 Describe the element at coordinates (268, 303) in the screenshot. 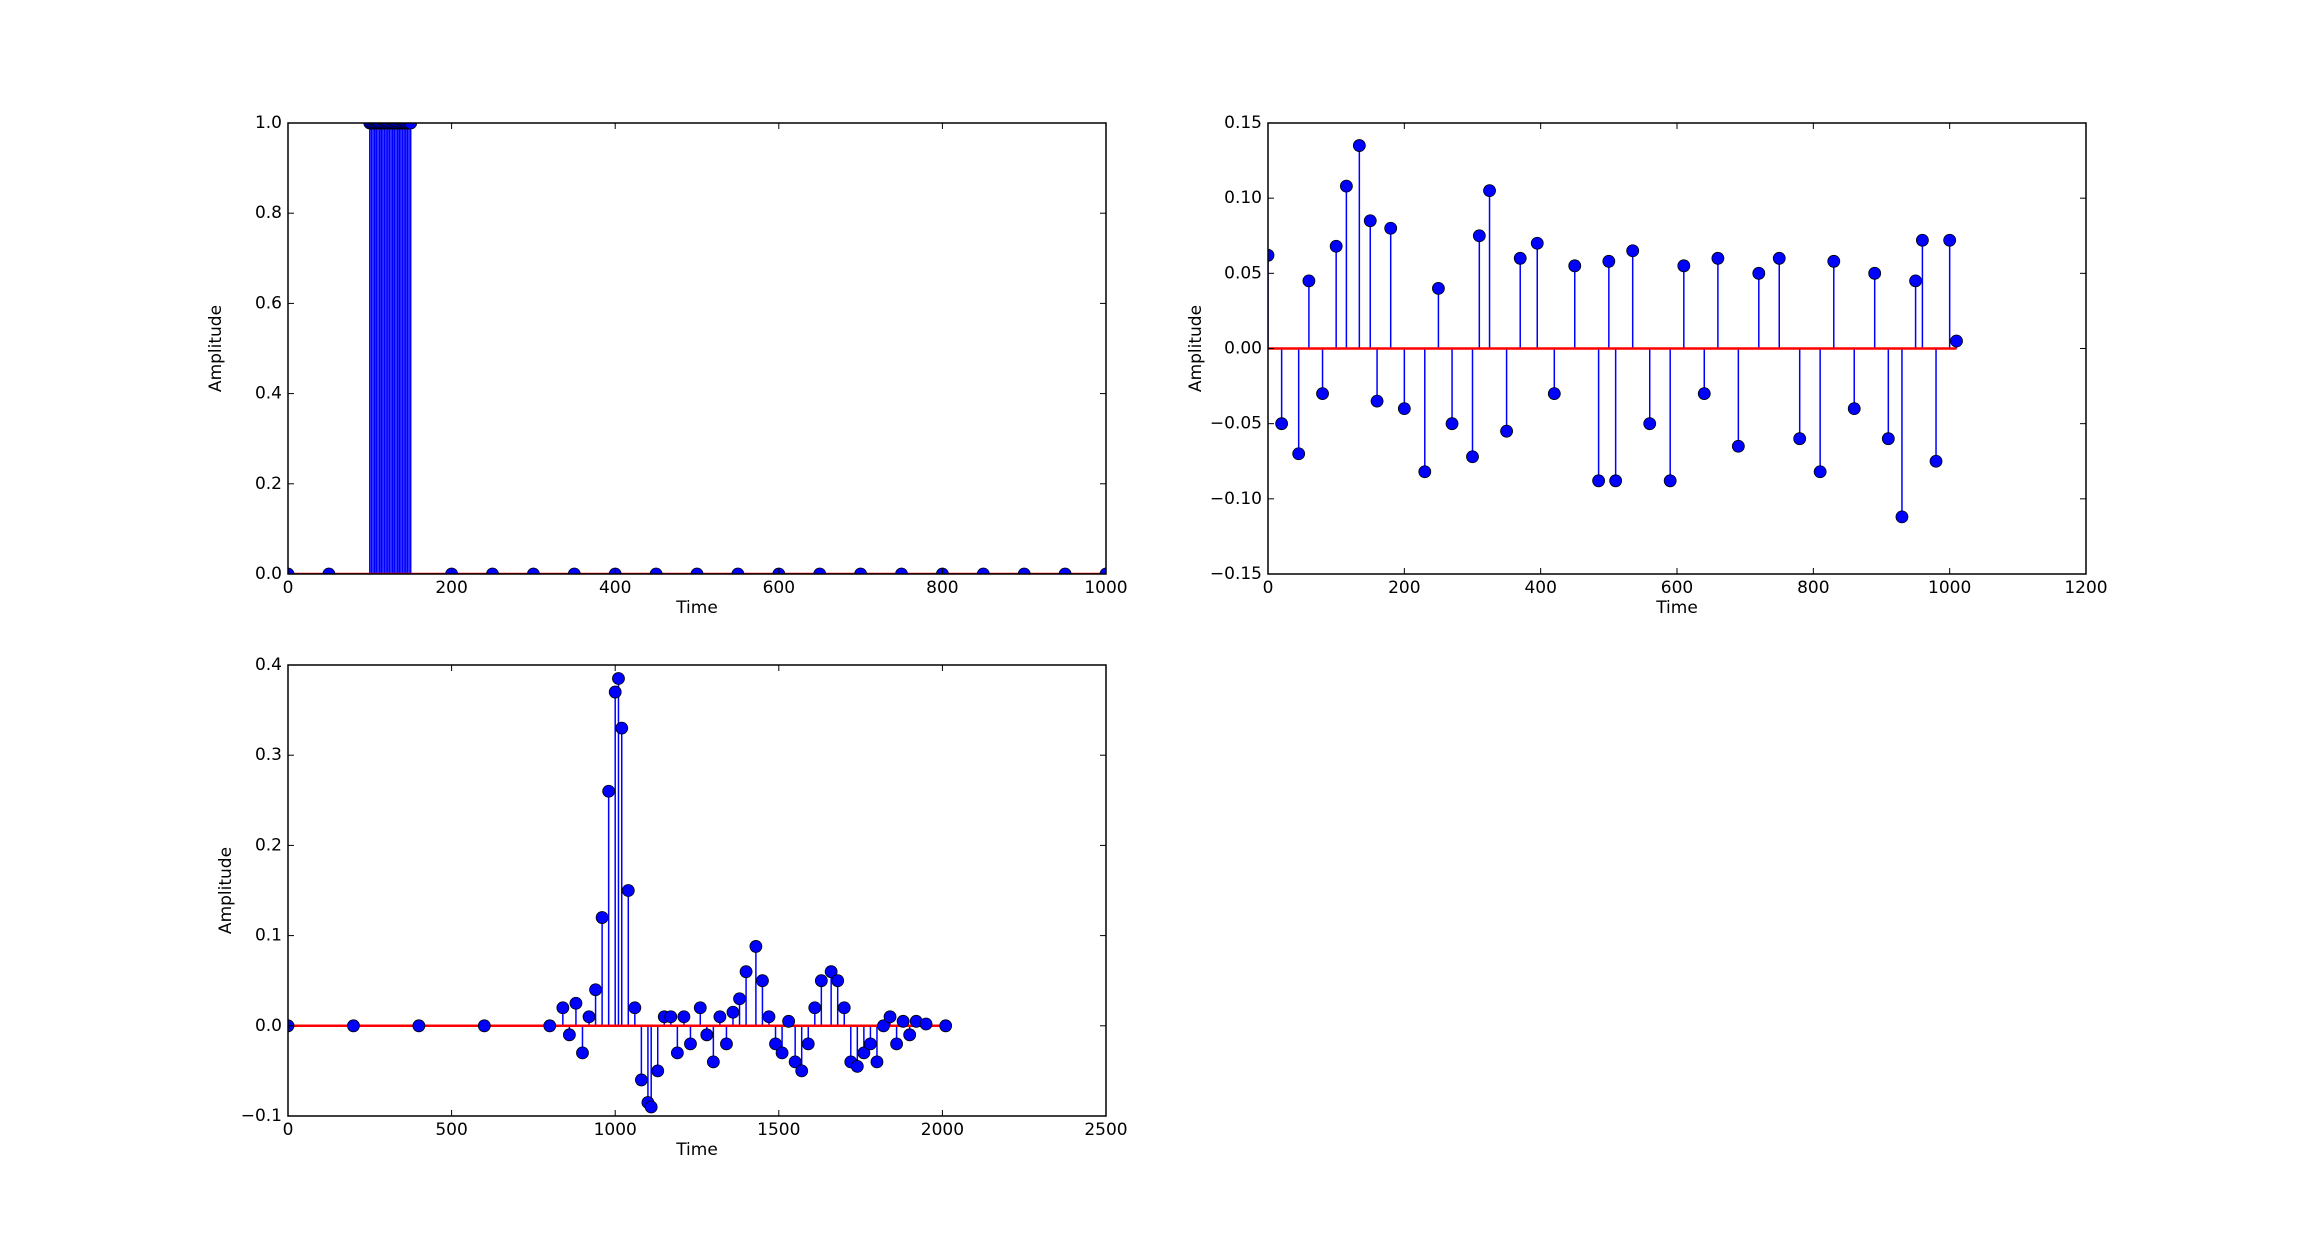

I see `y-tick-label: 0.6` at that location.